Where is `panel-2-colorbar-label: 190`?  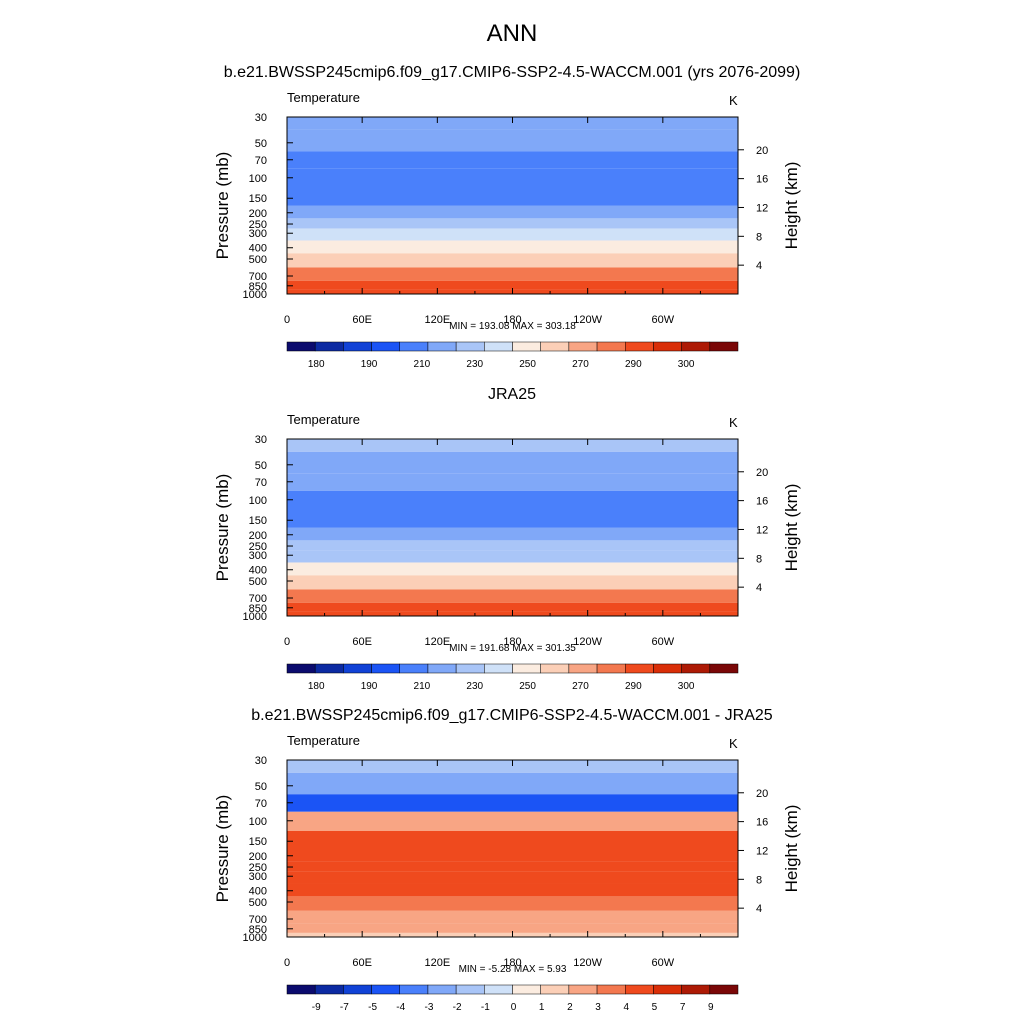
panel-2-colorbar-label: 190 is located at coordinates (369, 686).